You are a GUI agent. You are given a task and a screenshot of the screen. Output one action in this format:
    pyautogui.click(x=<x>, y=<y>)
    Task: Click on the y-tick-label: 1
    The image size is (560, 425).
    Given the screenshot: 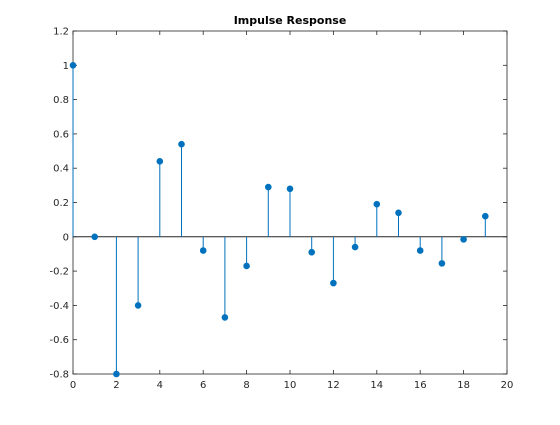 What is the action you would take?
    pyautogui.click(x=66, y=66)
    